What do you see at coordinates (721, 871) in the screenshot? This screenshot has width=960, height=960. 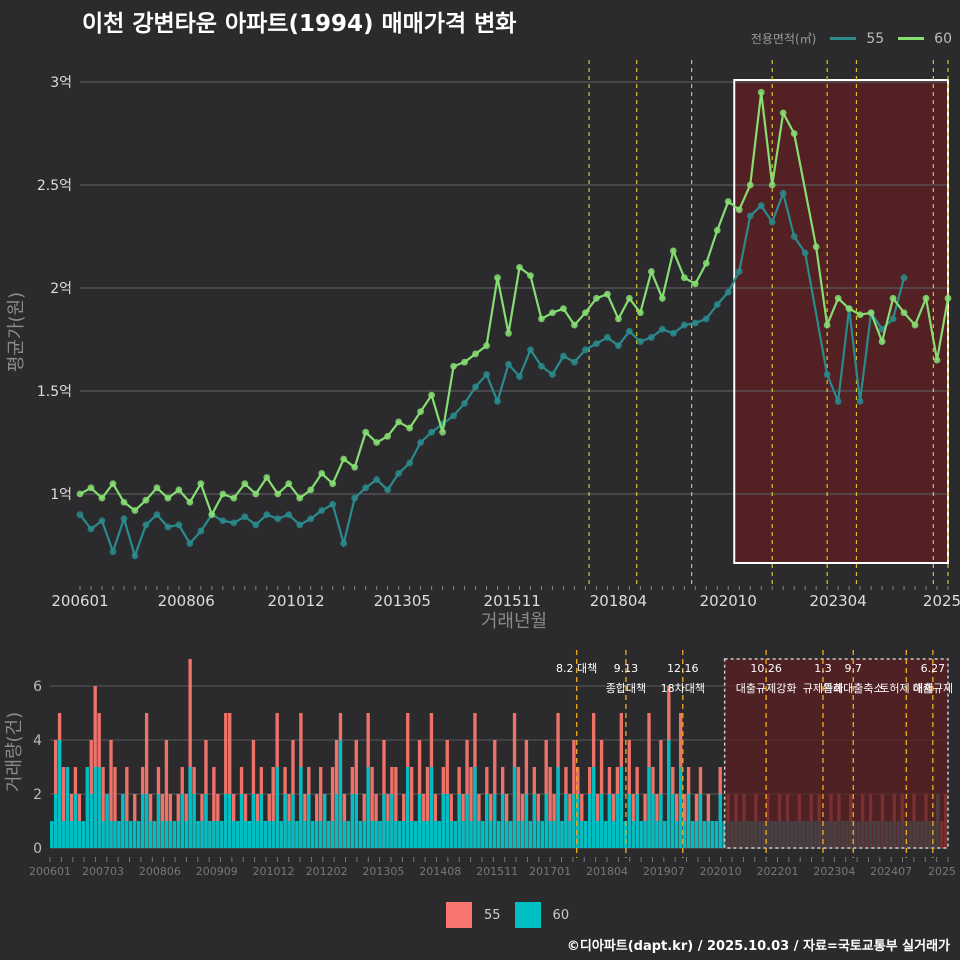 I see `bar-x-tick-label: 202010` at bounding box center [721, 871].